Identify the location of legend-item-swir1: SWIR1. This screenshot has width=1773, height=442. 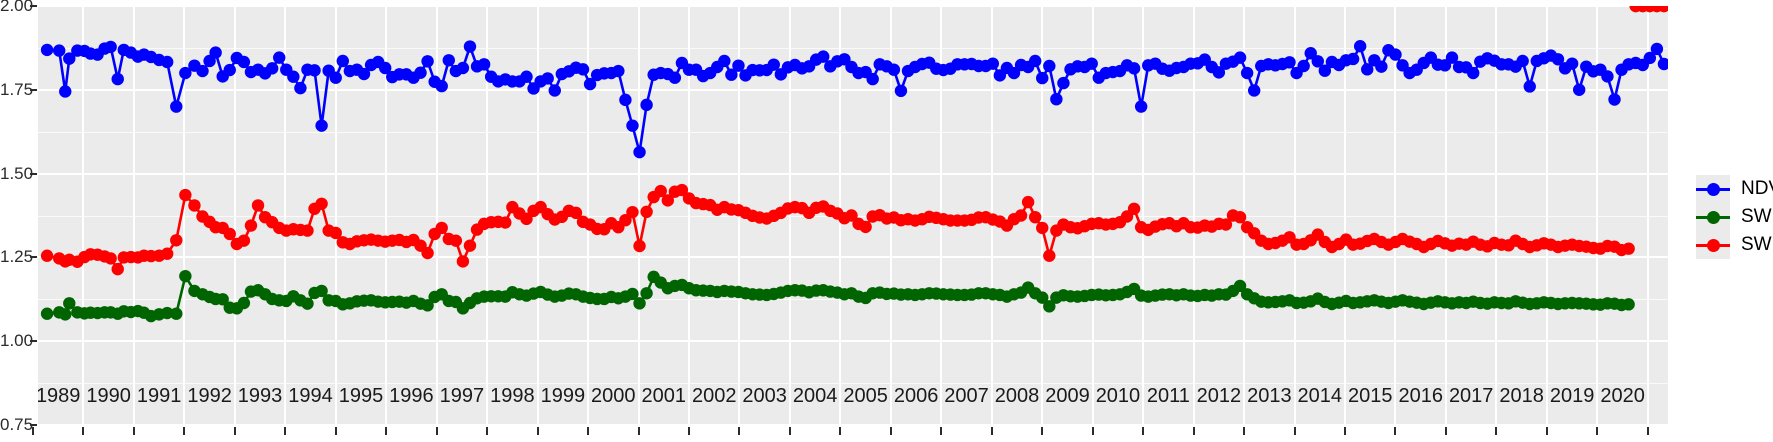
(1734, 245).